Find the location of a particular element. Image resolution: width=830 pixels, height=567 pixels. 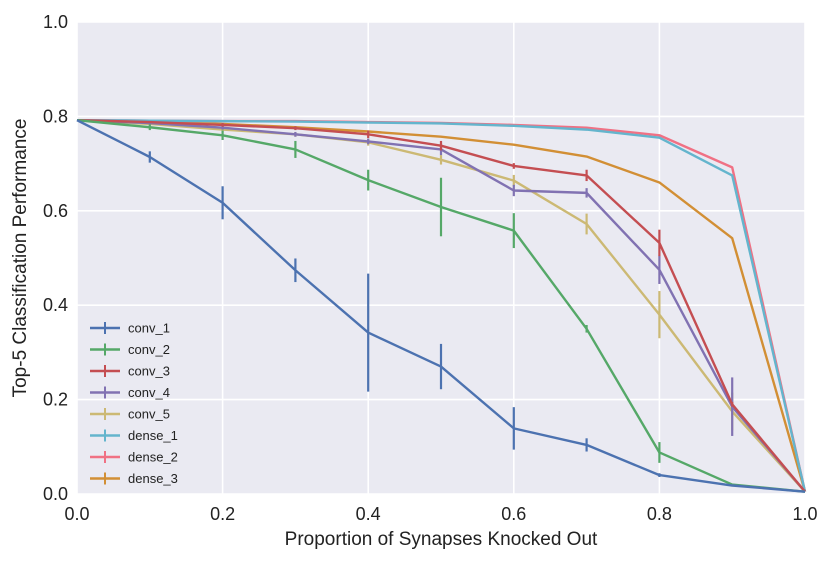

x-tick-label: 0.0 is located at coordinates (76, 514).